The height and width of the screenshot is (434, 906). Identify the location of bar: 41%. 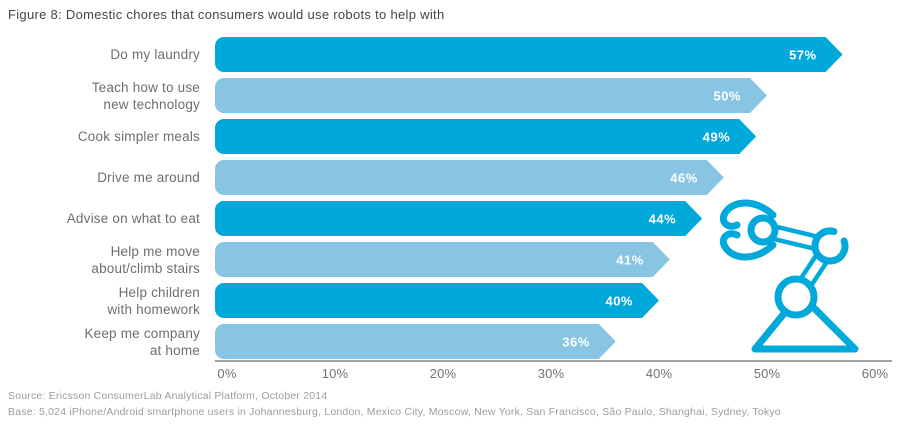
(442, 259).